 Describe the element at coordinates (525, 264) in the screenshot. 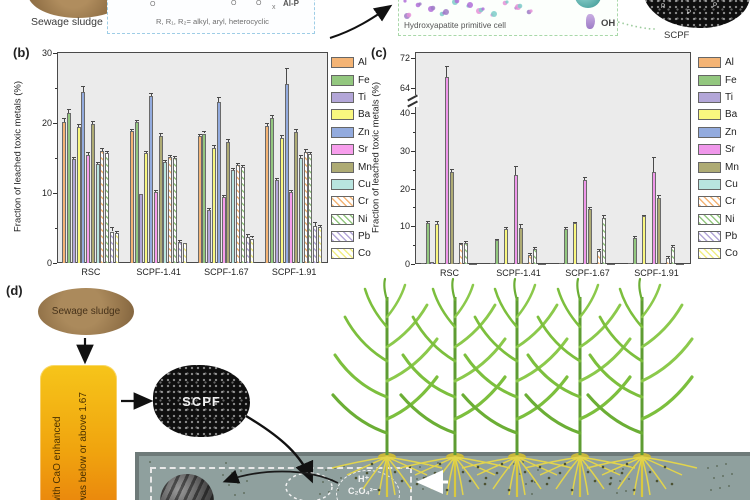

I see `bar-SCPF-1.41-Cu` at that location.